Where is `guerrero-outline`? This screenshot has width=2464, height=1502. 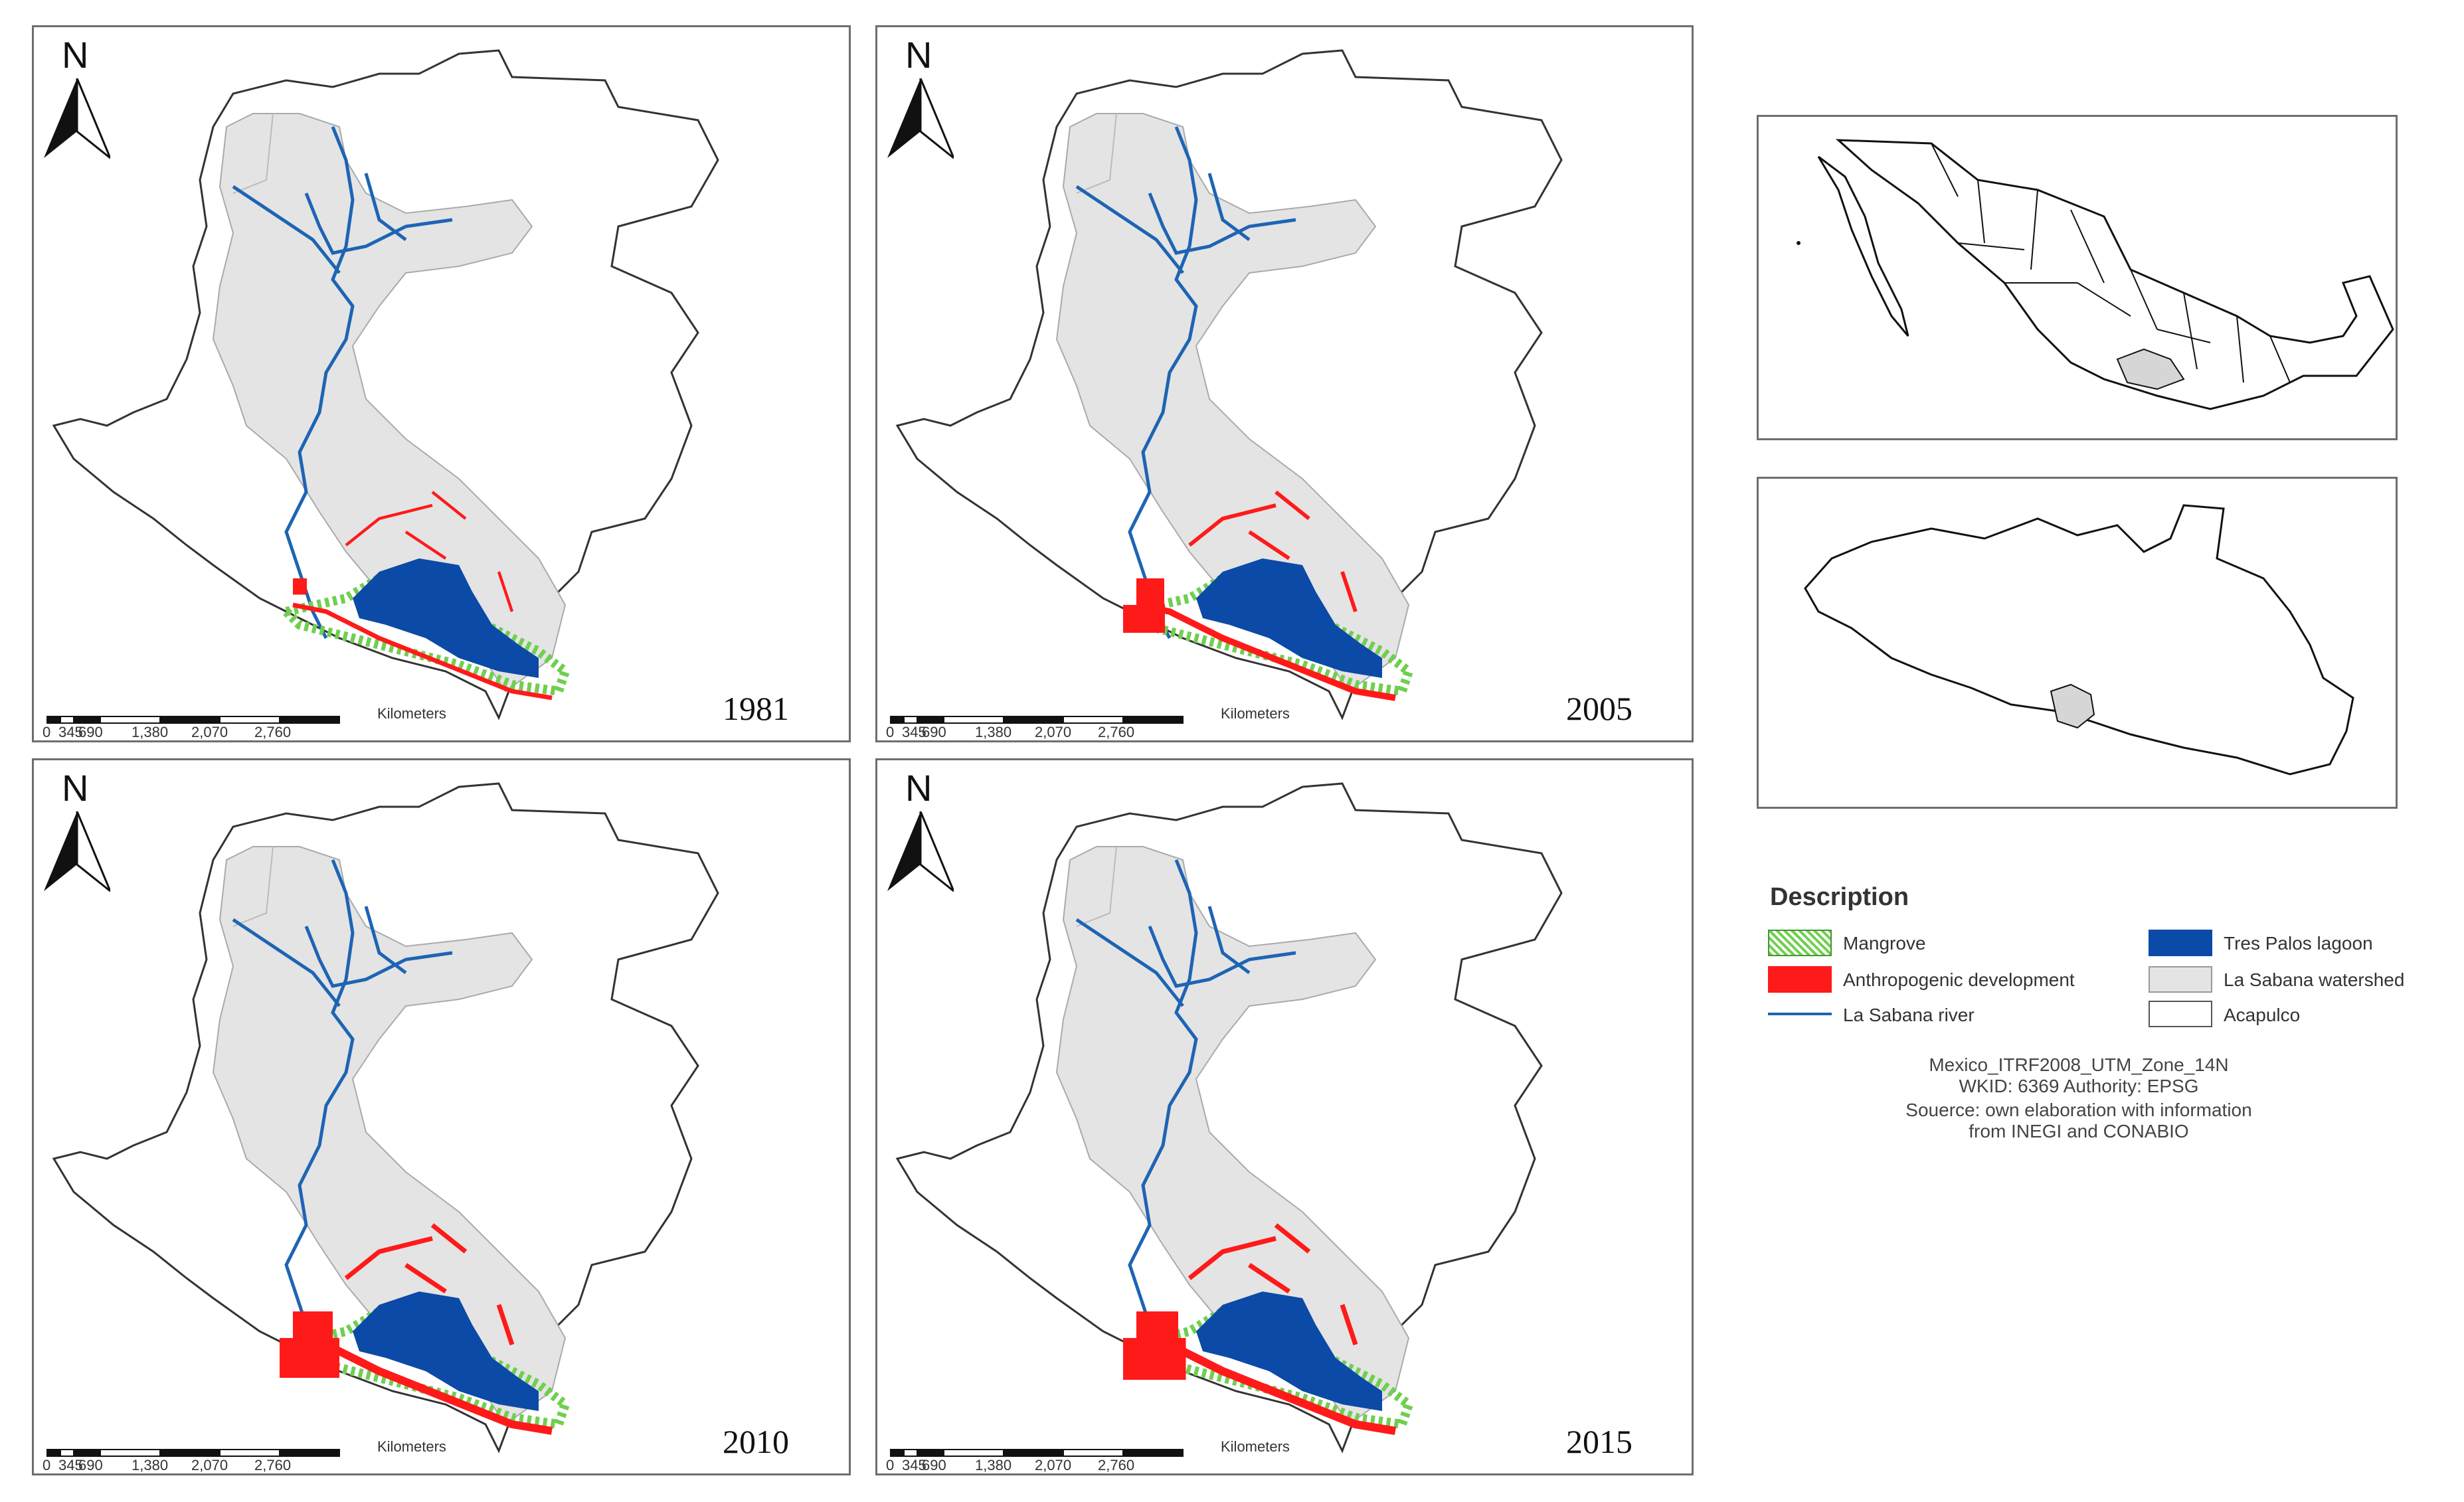 guerrero-outline is located at coordinates (2079, 640).